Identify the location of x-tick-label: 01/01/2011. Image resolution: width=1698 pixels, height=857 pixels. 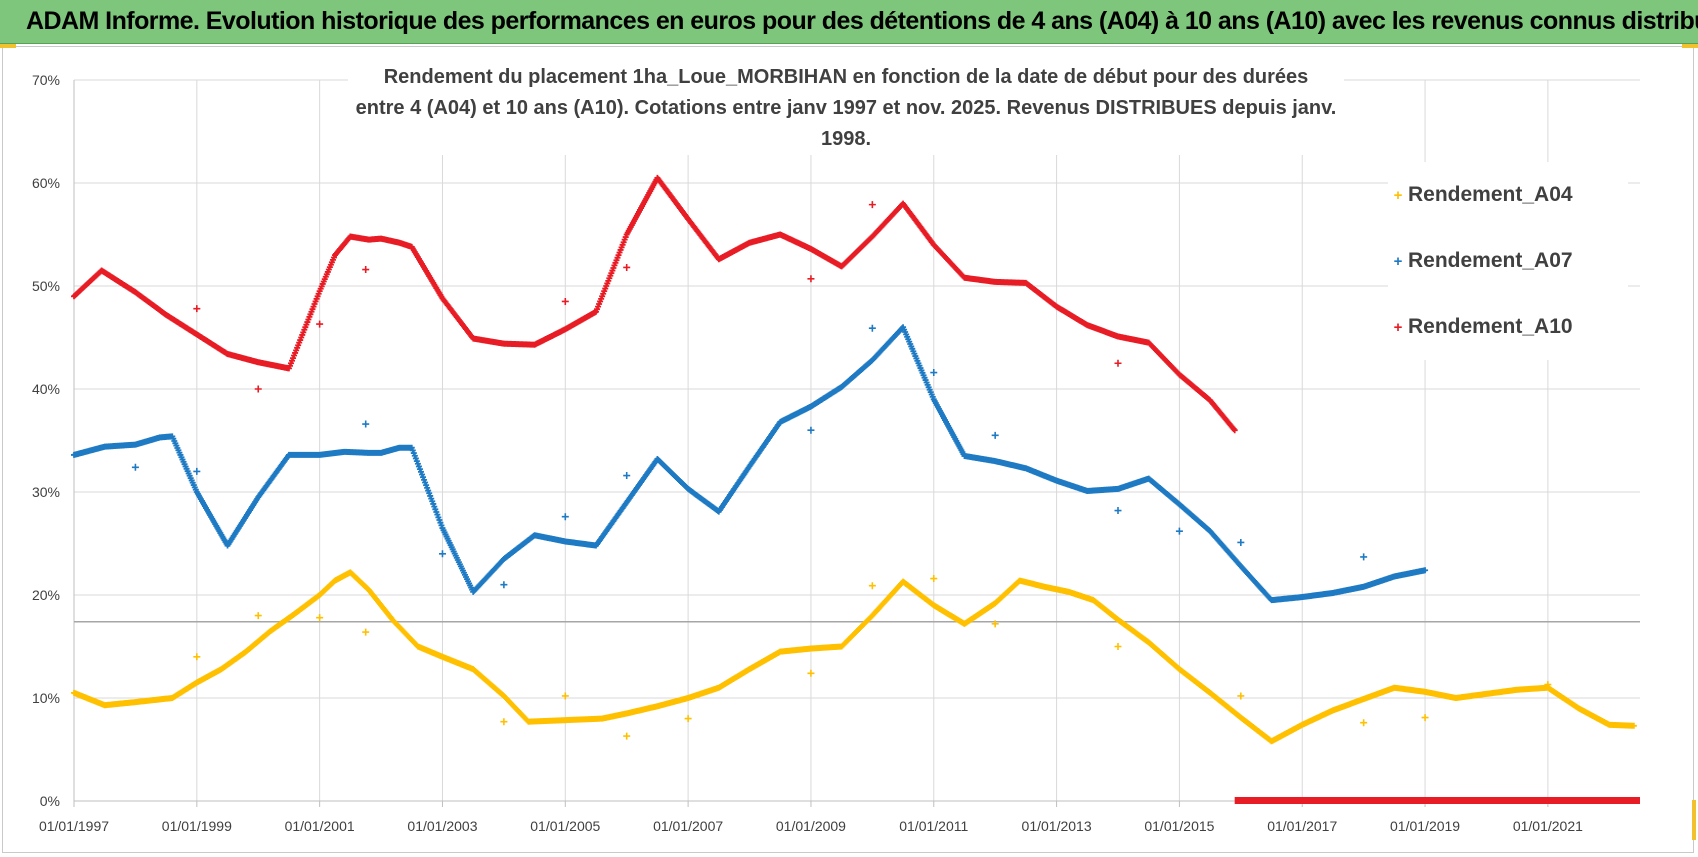
(933, 826).